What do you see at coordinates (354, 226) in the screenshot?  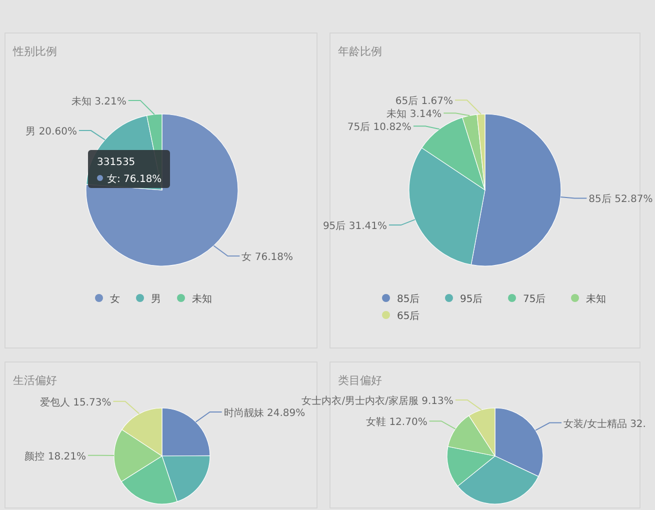 I see `category-label: 95后 31.41%` at bounding box center [354, 226].